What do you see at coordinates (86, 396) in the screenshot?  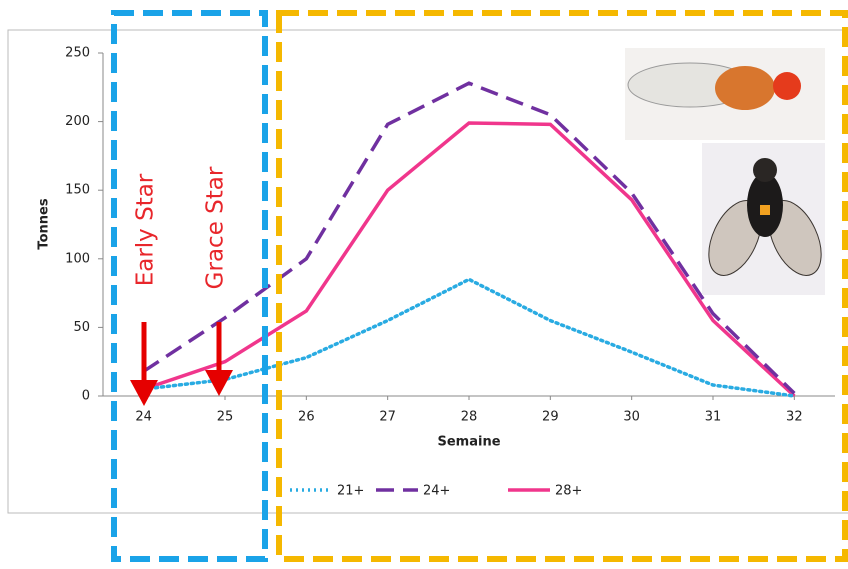 I see `y-tick-label: 0` at bounding box center [86, 396].